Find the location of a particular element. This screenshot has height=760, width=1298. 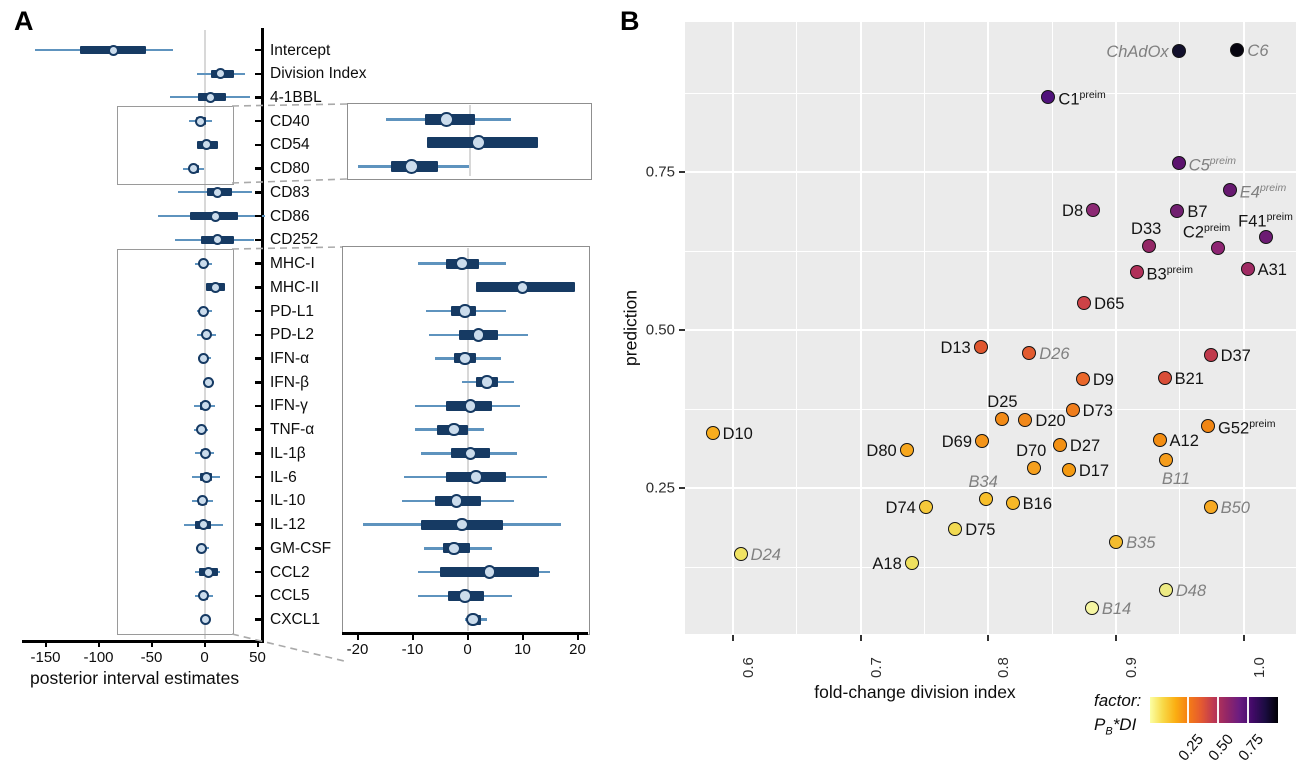

inset-xtick--10 is located at coordinates (412, 637).